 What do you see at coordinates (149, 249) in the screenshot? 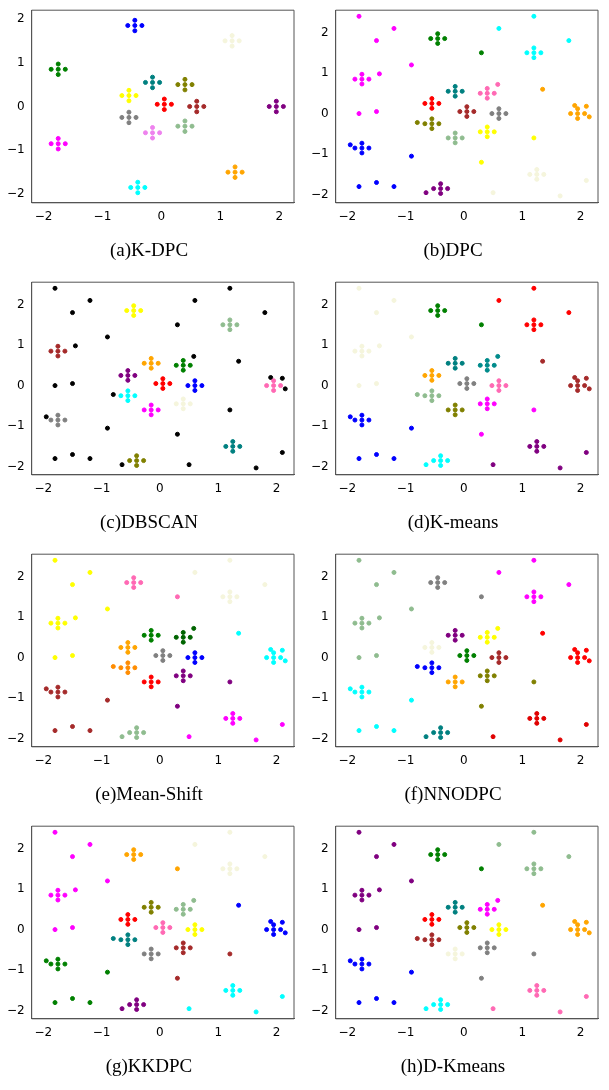
I see `text: (a)K-DPC` at bounding box center [149, 249].